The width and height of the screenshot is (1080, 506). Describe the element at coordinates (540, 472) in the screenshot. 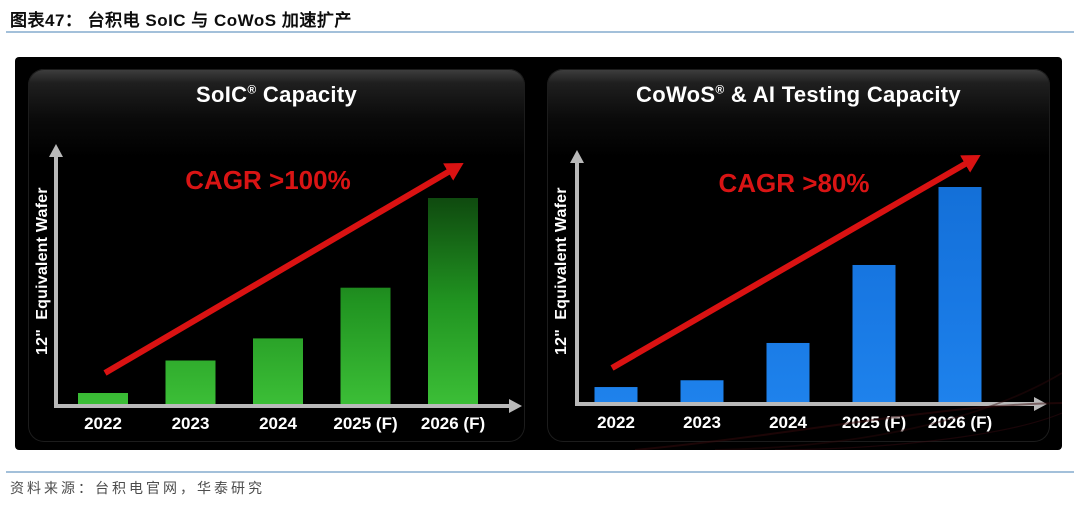

I see `source-rule` at that location.